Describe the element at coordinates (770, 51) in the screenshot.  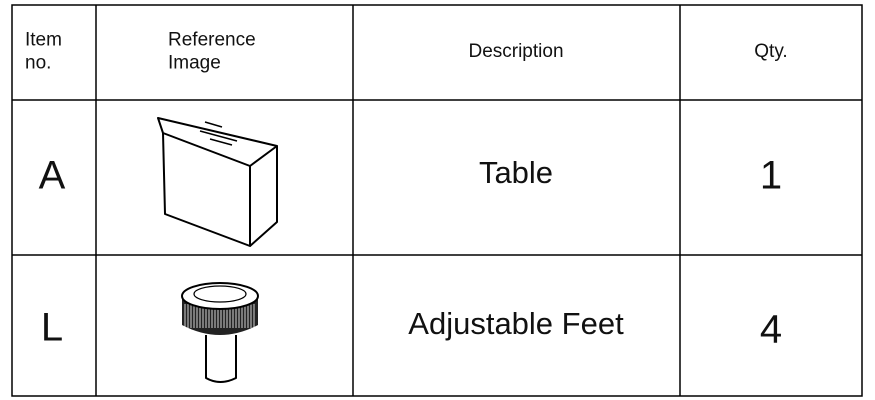
I see `header-cell: Qty.` at that location.